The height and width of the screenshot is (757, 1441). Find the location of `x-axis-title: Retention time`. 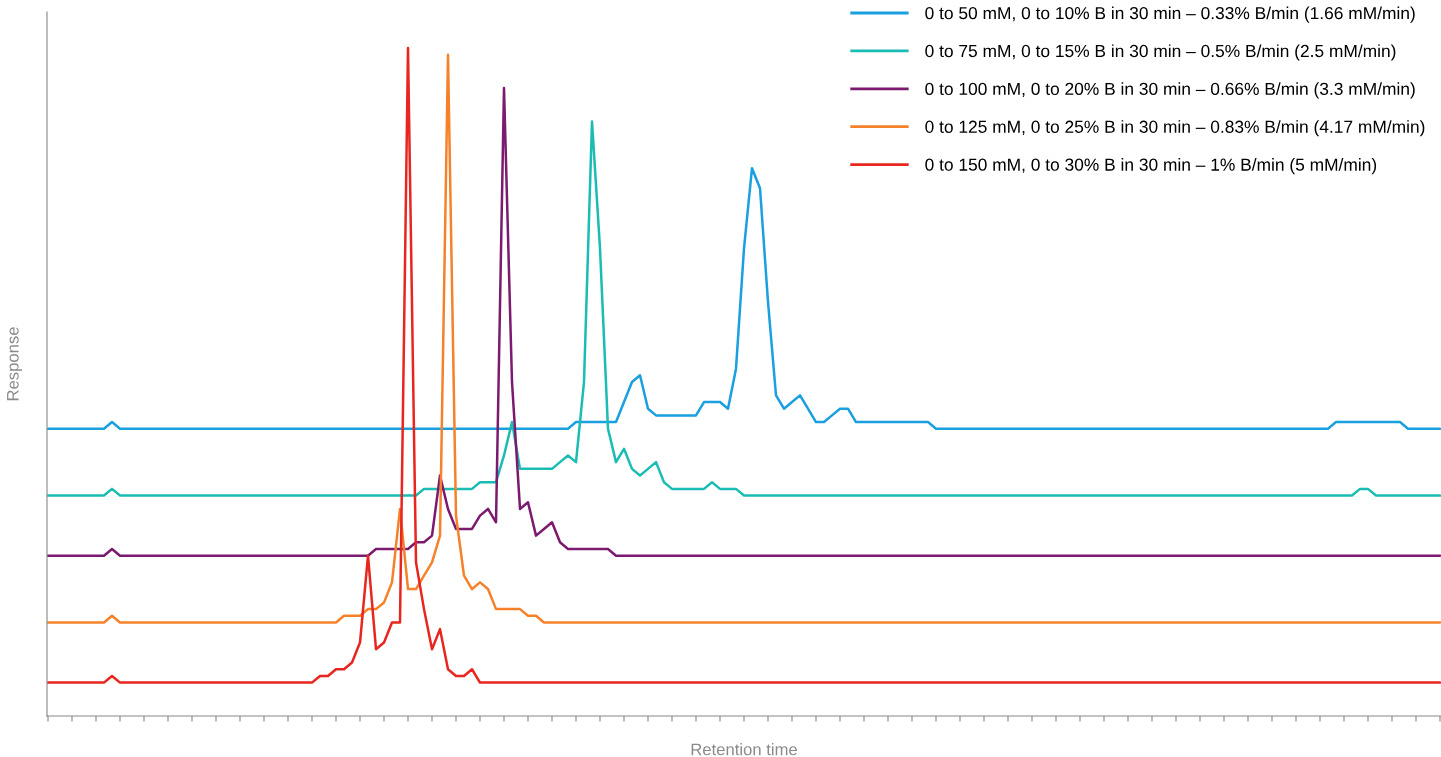

x-axis-title: Retention time is located at coordinates (744, 749).